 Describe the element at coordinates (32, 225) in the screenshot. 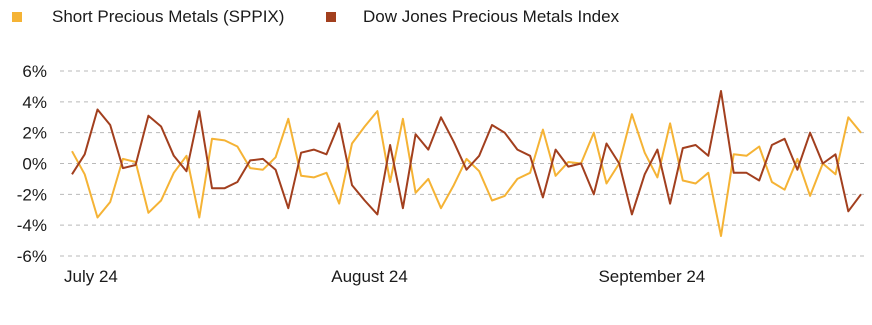

I see `y-tick-label: -4%` at that location.